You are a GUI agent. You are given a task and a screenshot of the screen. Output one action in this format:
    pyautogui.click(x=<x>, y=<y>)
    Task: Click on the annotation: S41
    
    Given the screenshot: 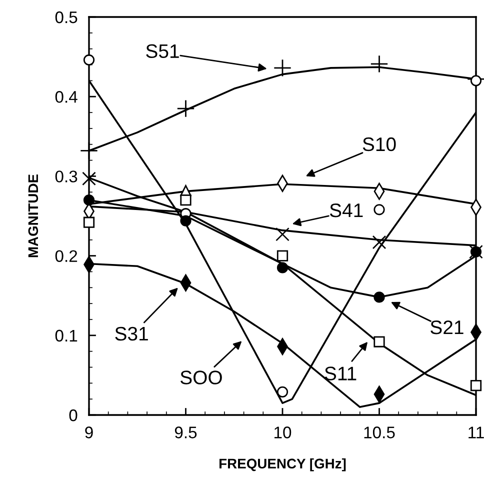 What is the action you would take?
    pyautogui.click(x=346, y=210)
    